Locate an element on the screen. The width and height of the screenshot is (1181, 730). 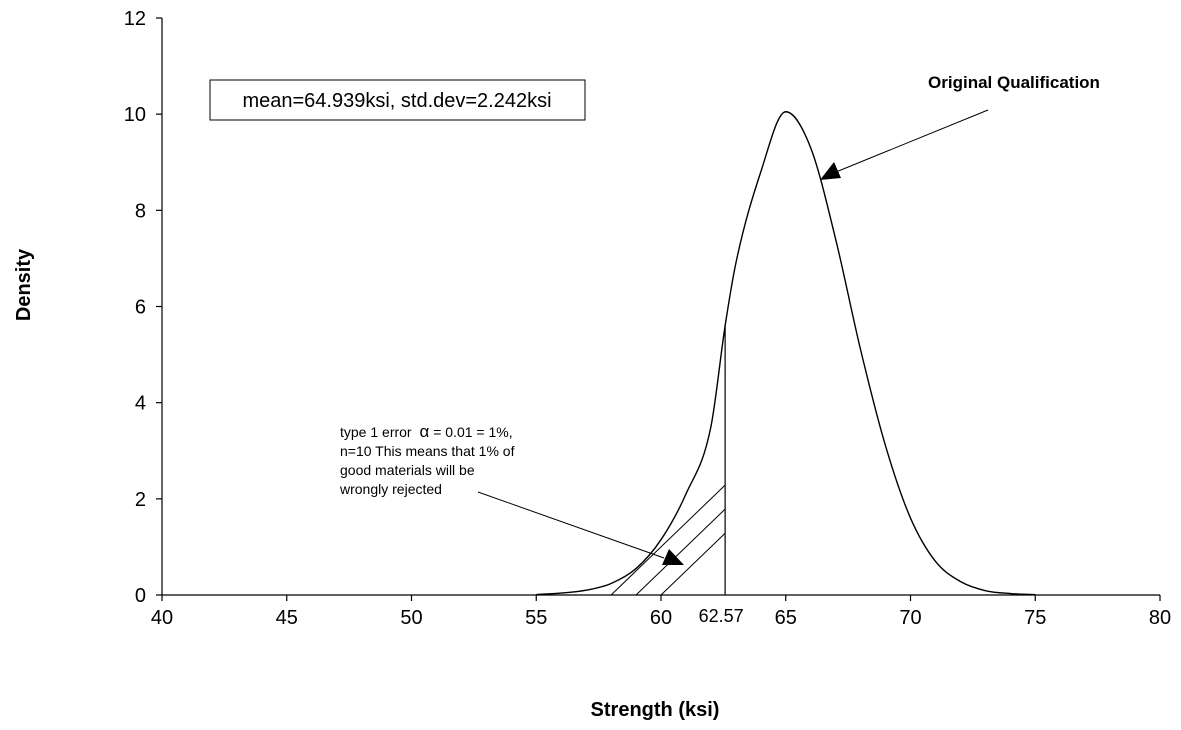
x-tick-label: 65 is located at coordinates (786, 618).